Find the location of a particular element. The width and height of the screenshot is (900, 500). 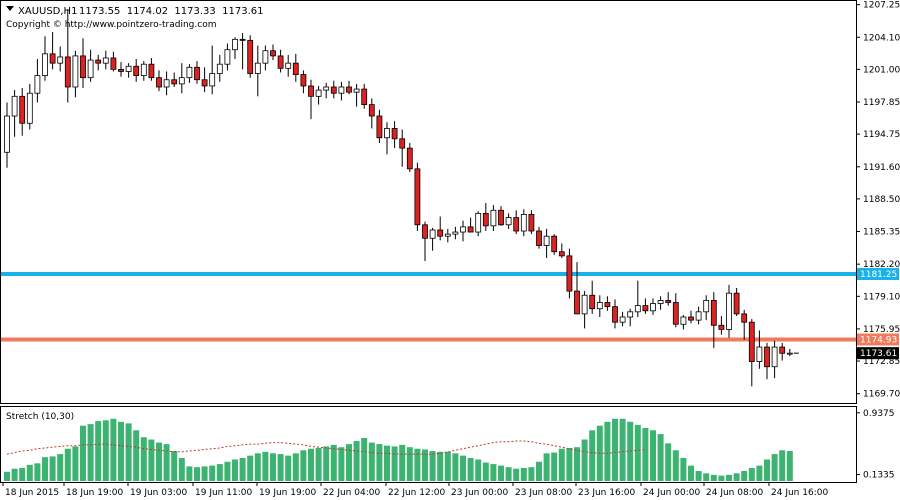

time-tick-label: 19 Jun 11:00 is located at coordinates (223, 493).